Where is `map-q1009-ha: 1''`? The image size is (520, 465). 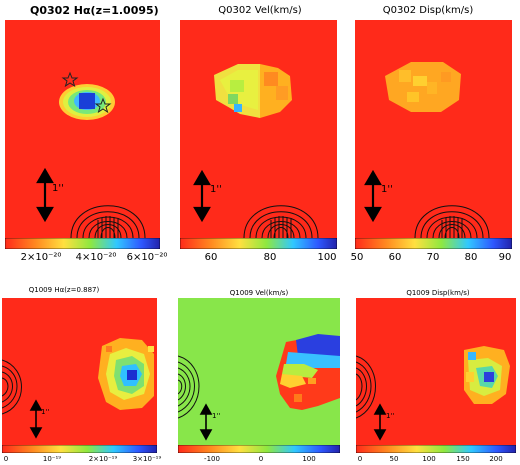 map-q1009-ha: 1'' is located at coordinates (79, 371).